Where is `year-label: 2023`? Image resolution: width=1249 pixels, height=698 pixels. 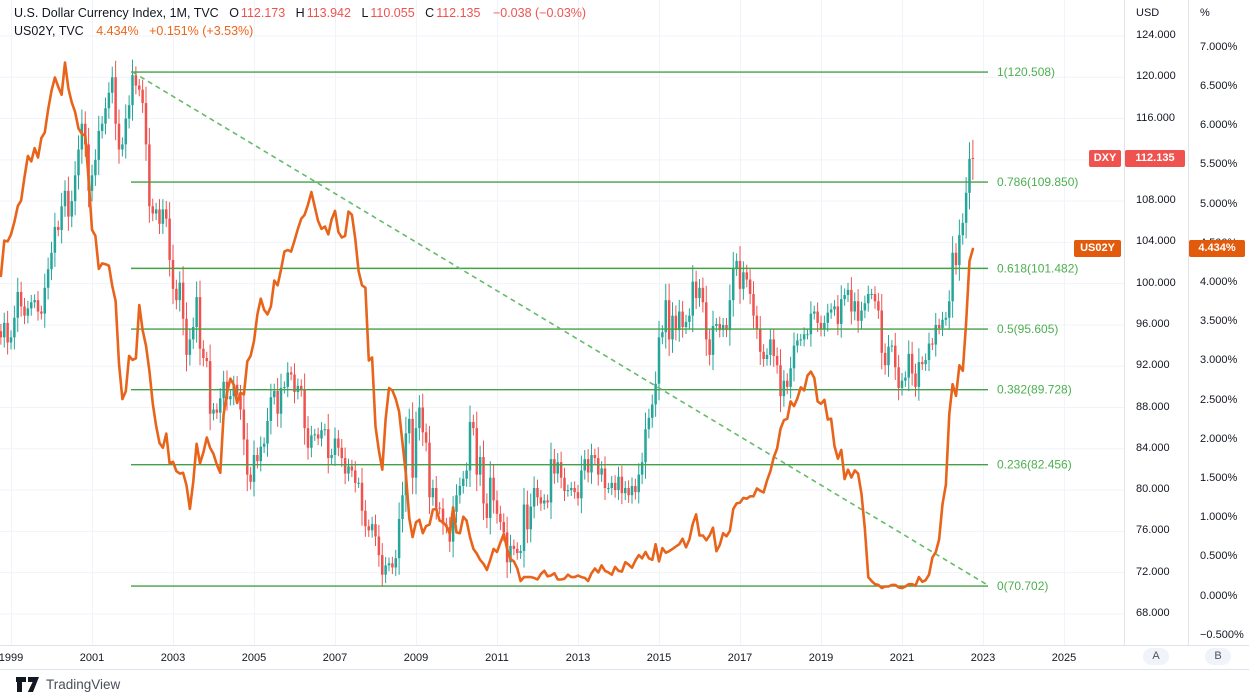 year-label: 2023 is located at coordinates (983, 658).